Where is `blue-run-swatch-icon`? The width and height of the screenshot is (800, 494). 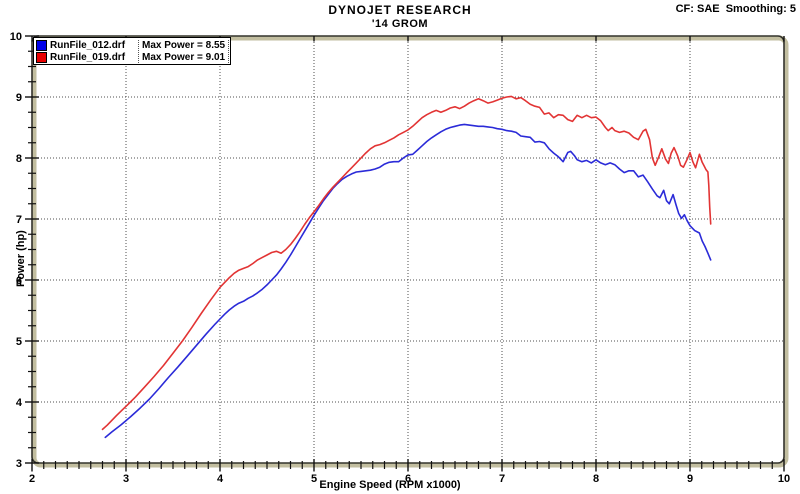 blue-run-swatch-icon is located at coordinates (41, 45).